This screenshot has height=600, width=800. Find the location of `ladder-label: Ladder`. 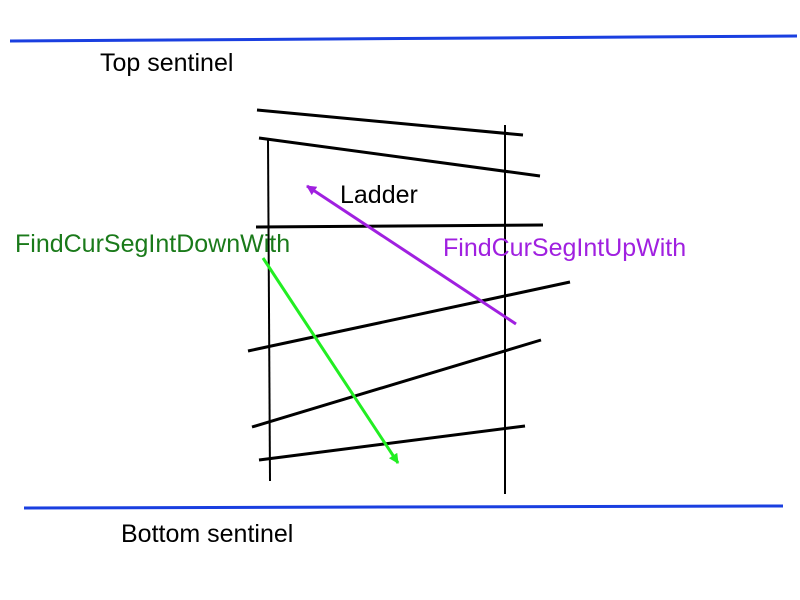

ladder-label: Ladder is located at coordinates (379, 195).